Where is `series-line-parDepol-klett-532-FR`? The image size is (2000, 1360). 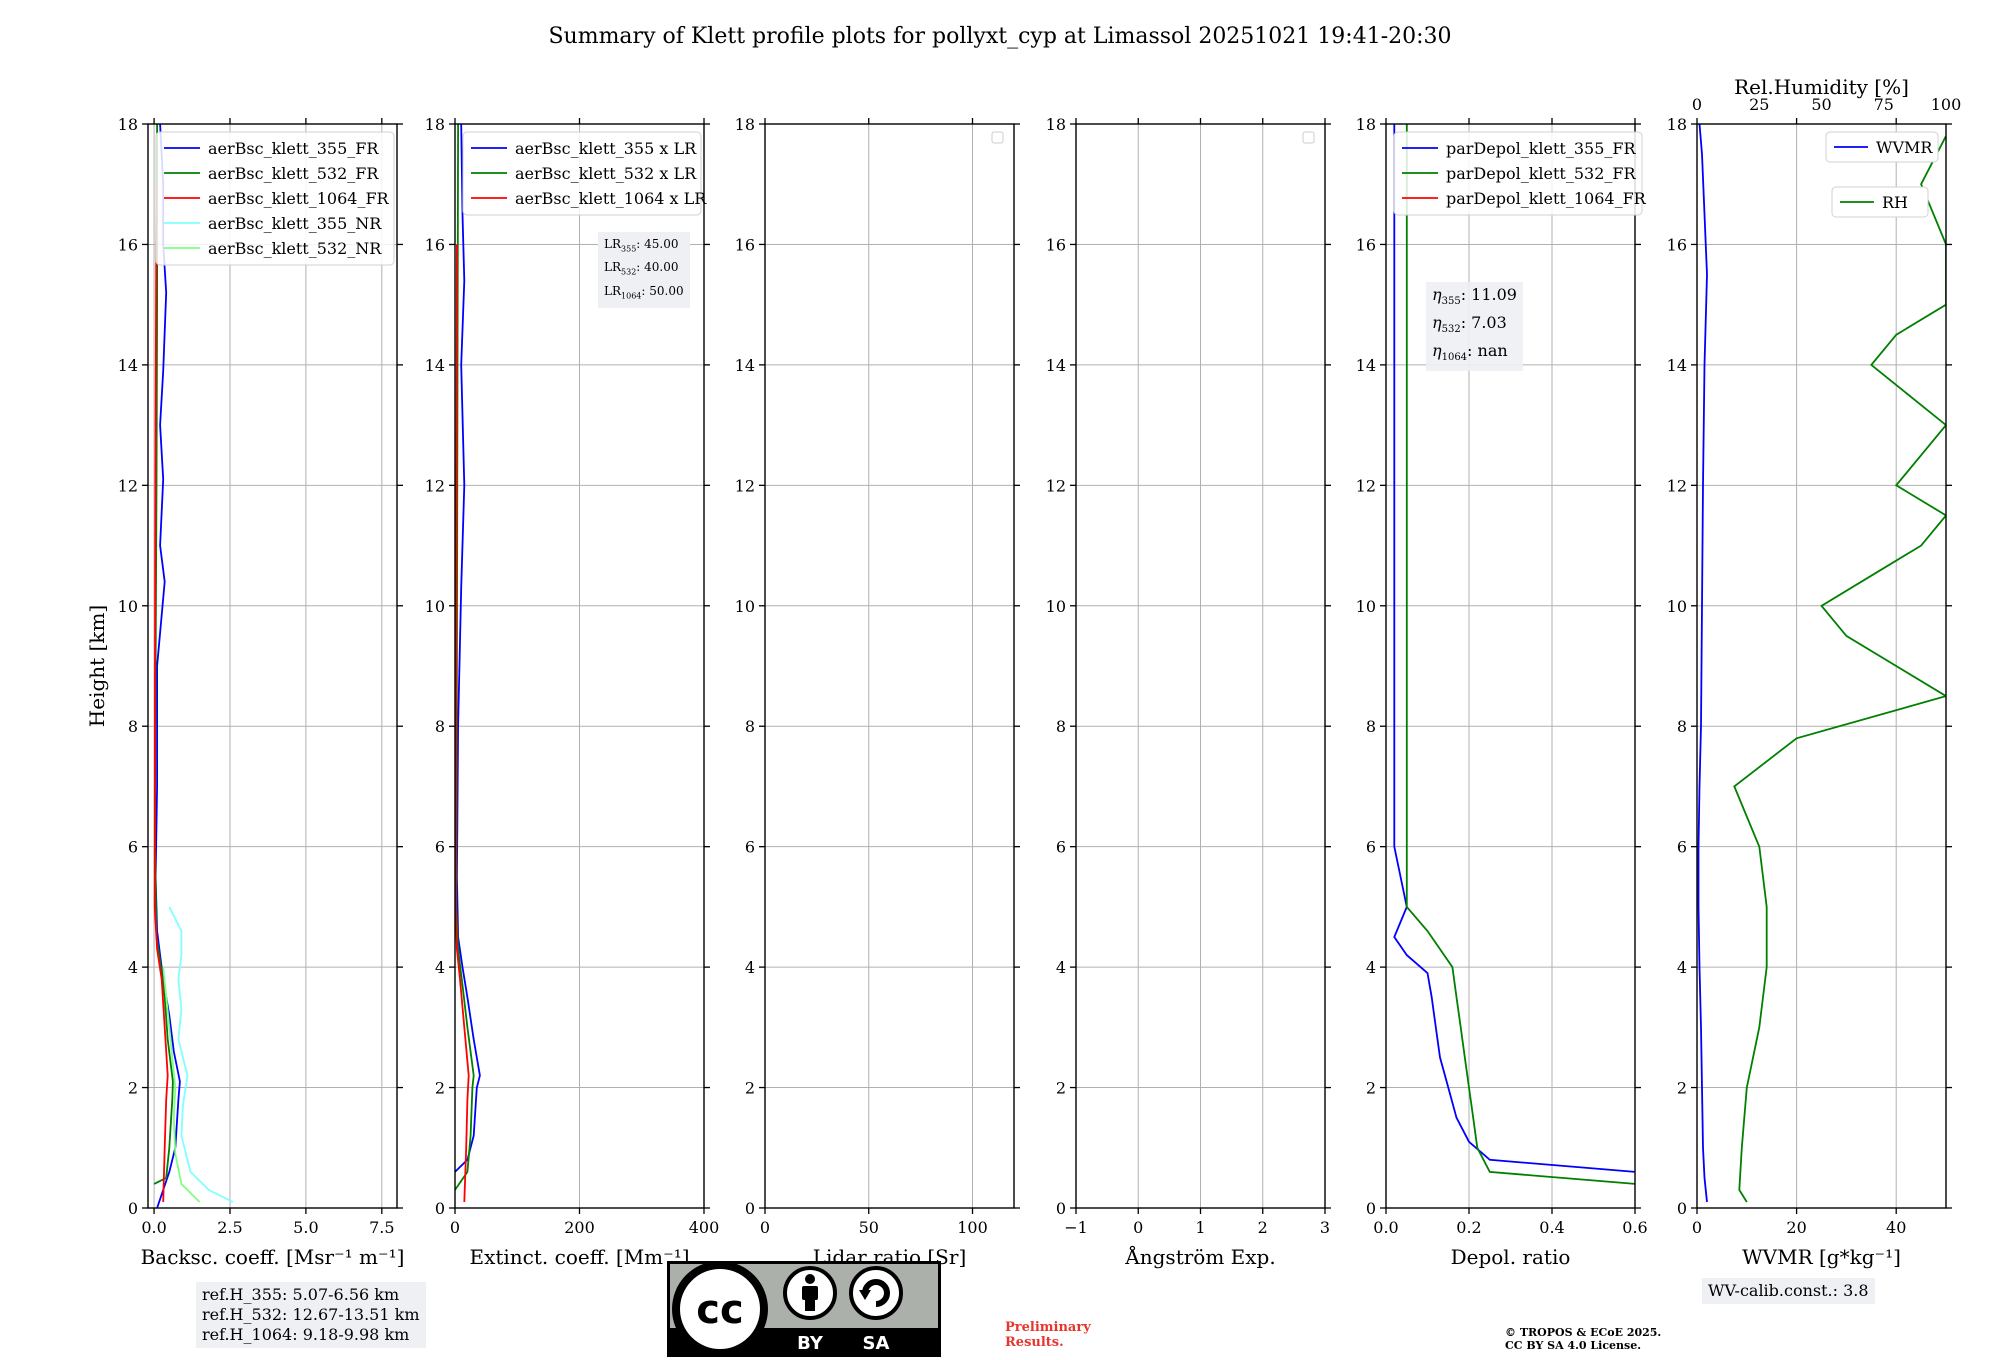 series-line-parDepol-klett-532-FR is located at coordinates (1520, 654).